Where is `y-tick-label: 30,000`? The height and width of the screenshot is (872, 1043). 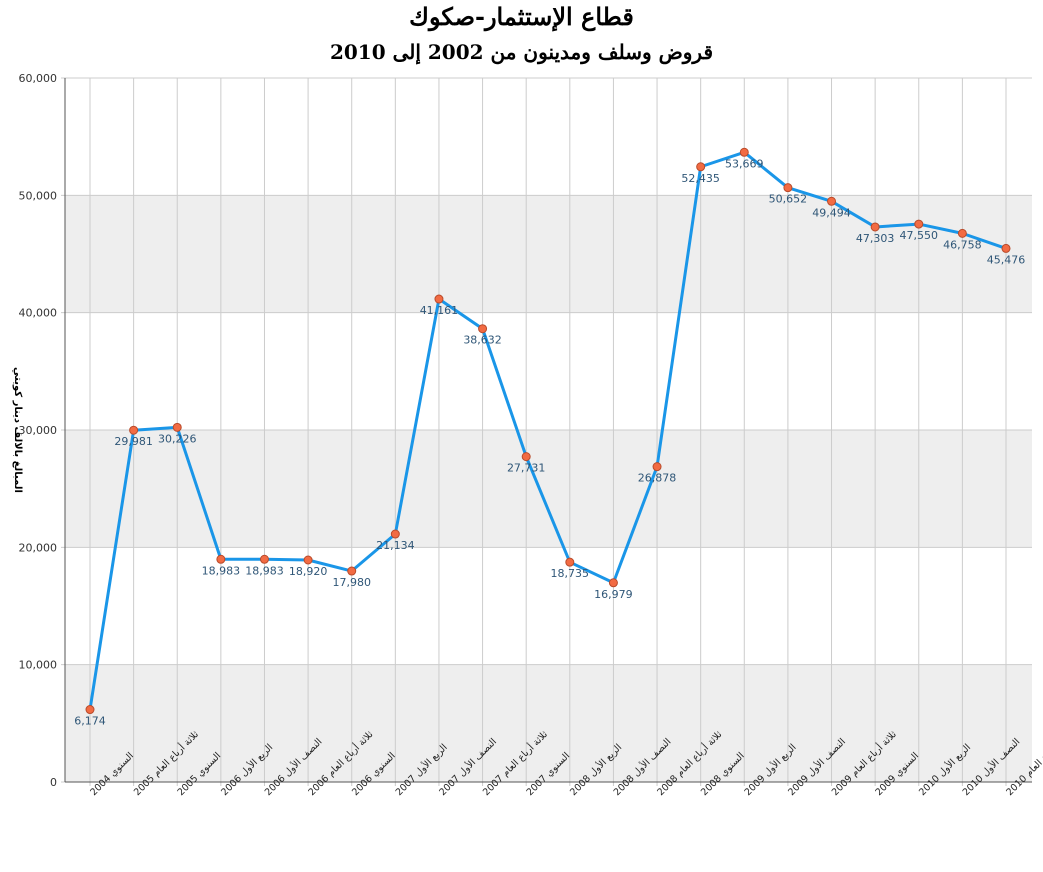
y-tick-label: 30,000 is located at coordinates (38, 430).